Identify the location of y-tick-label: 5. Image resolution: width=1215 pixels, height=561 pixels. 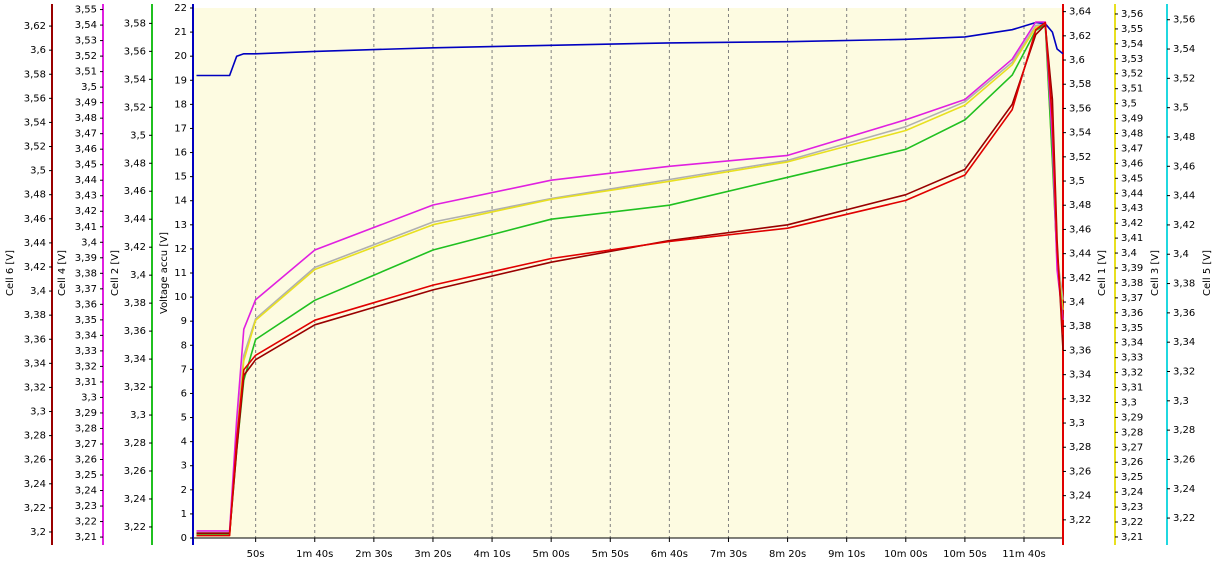
(184, 418).